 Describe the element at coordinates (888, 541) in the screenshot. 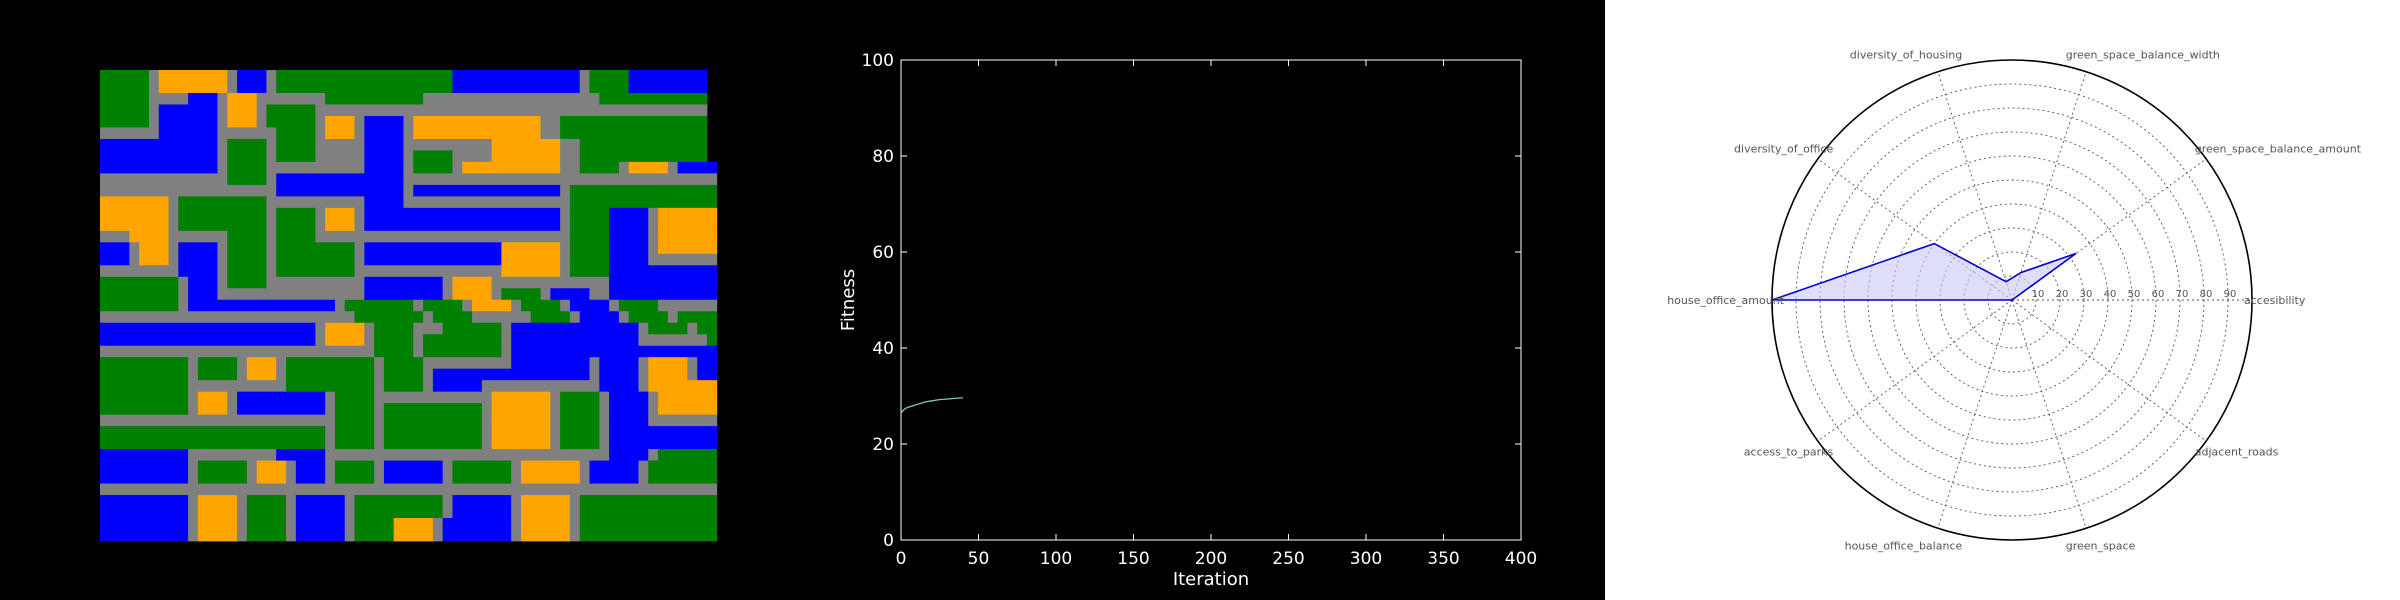

I see `y-tick-label: 0` at that location.